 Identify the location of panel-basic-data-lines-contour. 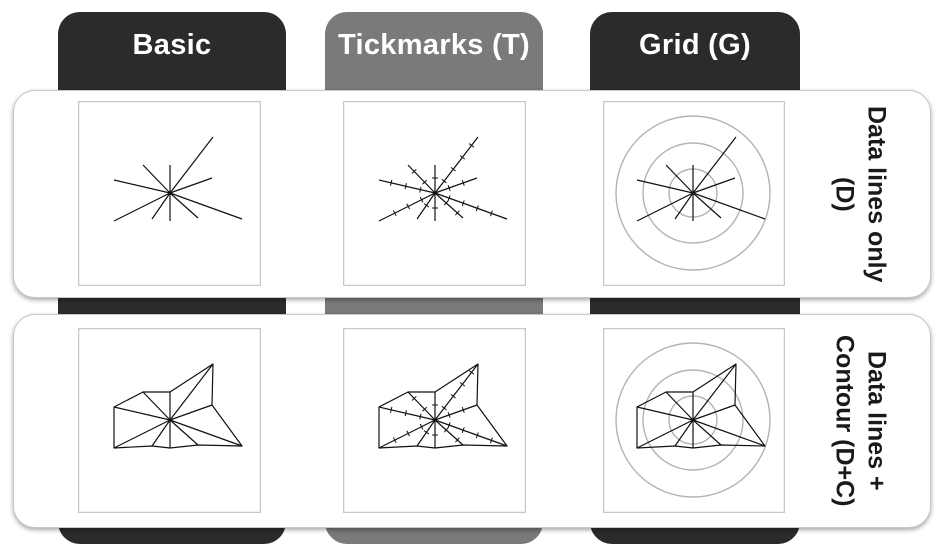
(169, 420).